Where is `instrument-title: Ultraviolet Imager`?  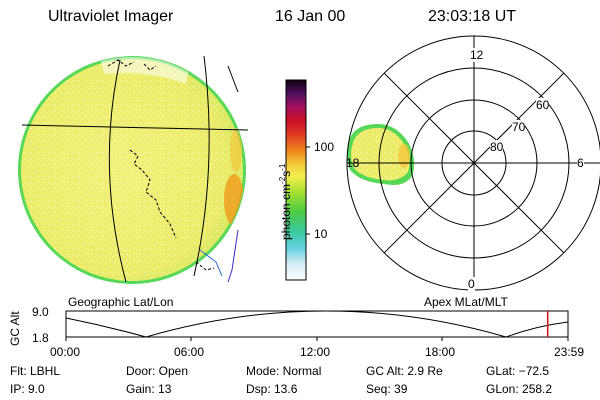 instrument-title: Ultraviolet Imager is located at coordinates (111, 16).